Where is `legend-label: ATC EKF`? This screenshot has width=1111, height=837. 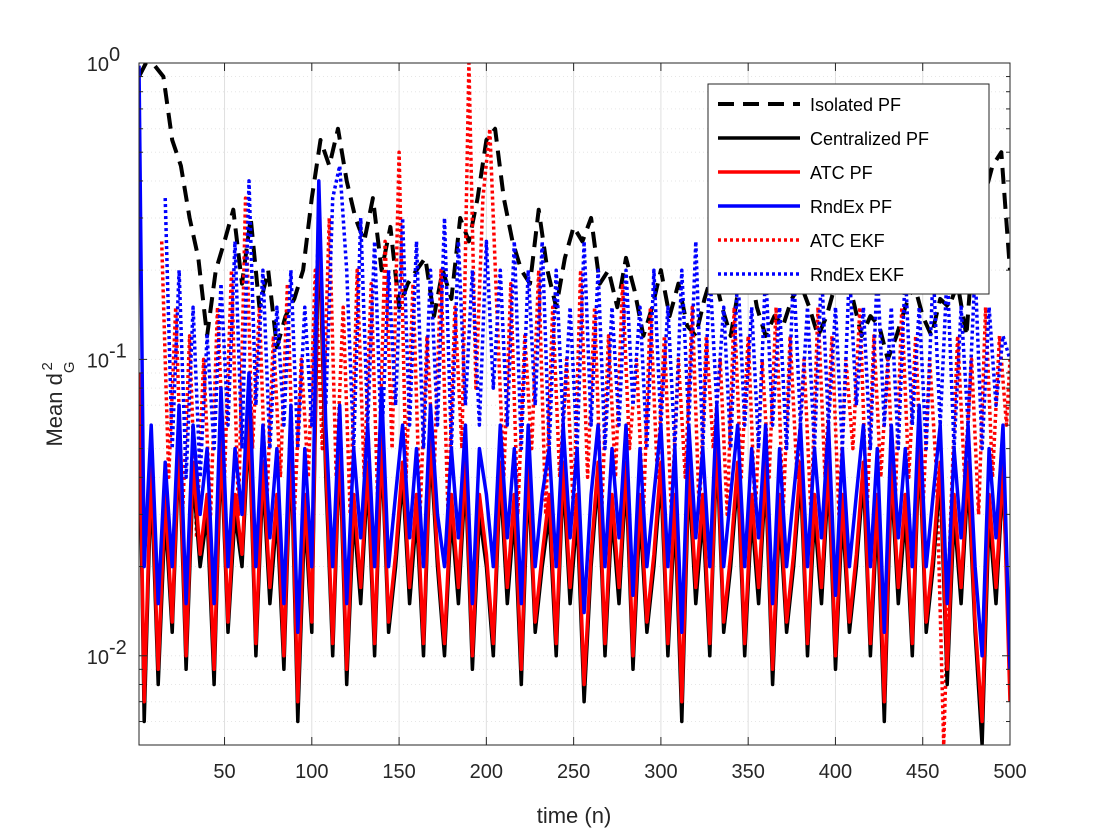
legend-label: ATC EKF is located at coordinates (847, 241).